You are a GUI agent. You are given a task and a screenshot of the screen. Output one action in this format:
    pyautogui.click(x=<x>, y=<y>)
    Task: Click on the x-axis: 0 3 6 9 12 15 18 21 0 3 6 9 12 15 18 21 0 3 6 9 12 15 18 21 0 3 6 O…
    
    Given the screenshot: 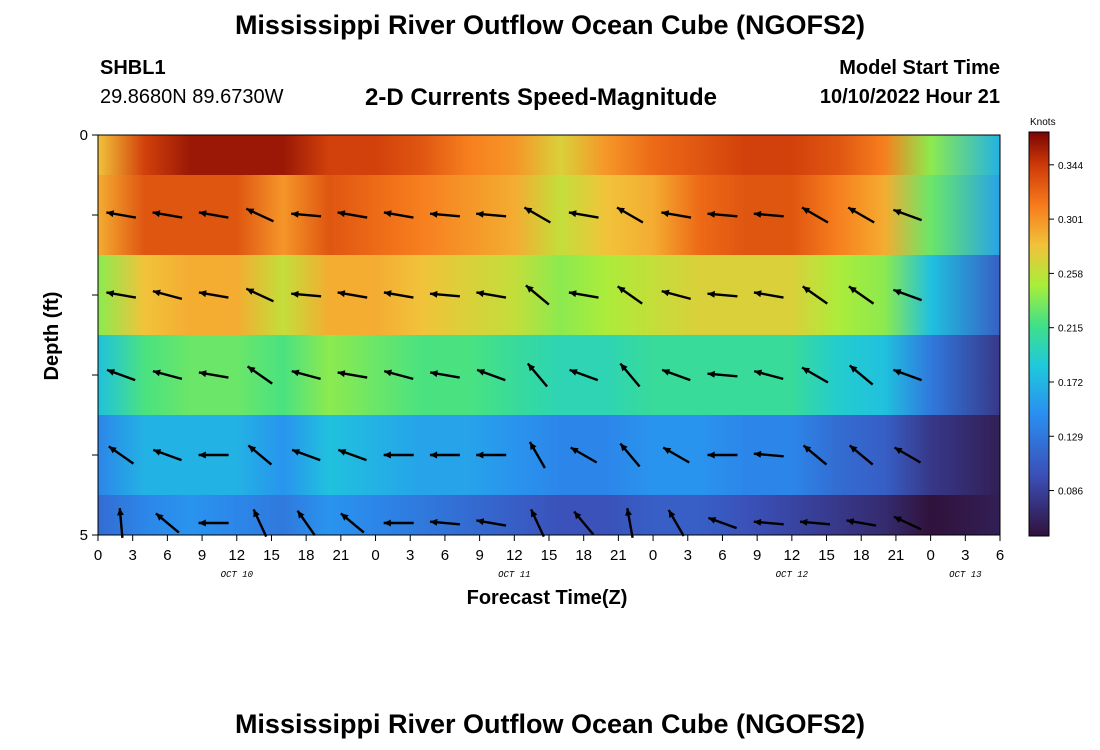 What is the action you would take?
    pyautogui.click(x=549, y=557)
    